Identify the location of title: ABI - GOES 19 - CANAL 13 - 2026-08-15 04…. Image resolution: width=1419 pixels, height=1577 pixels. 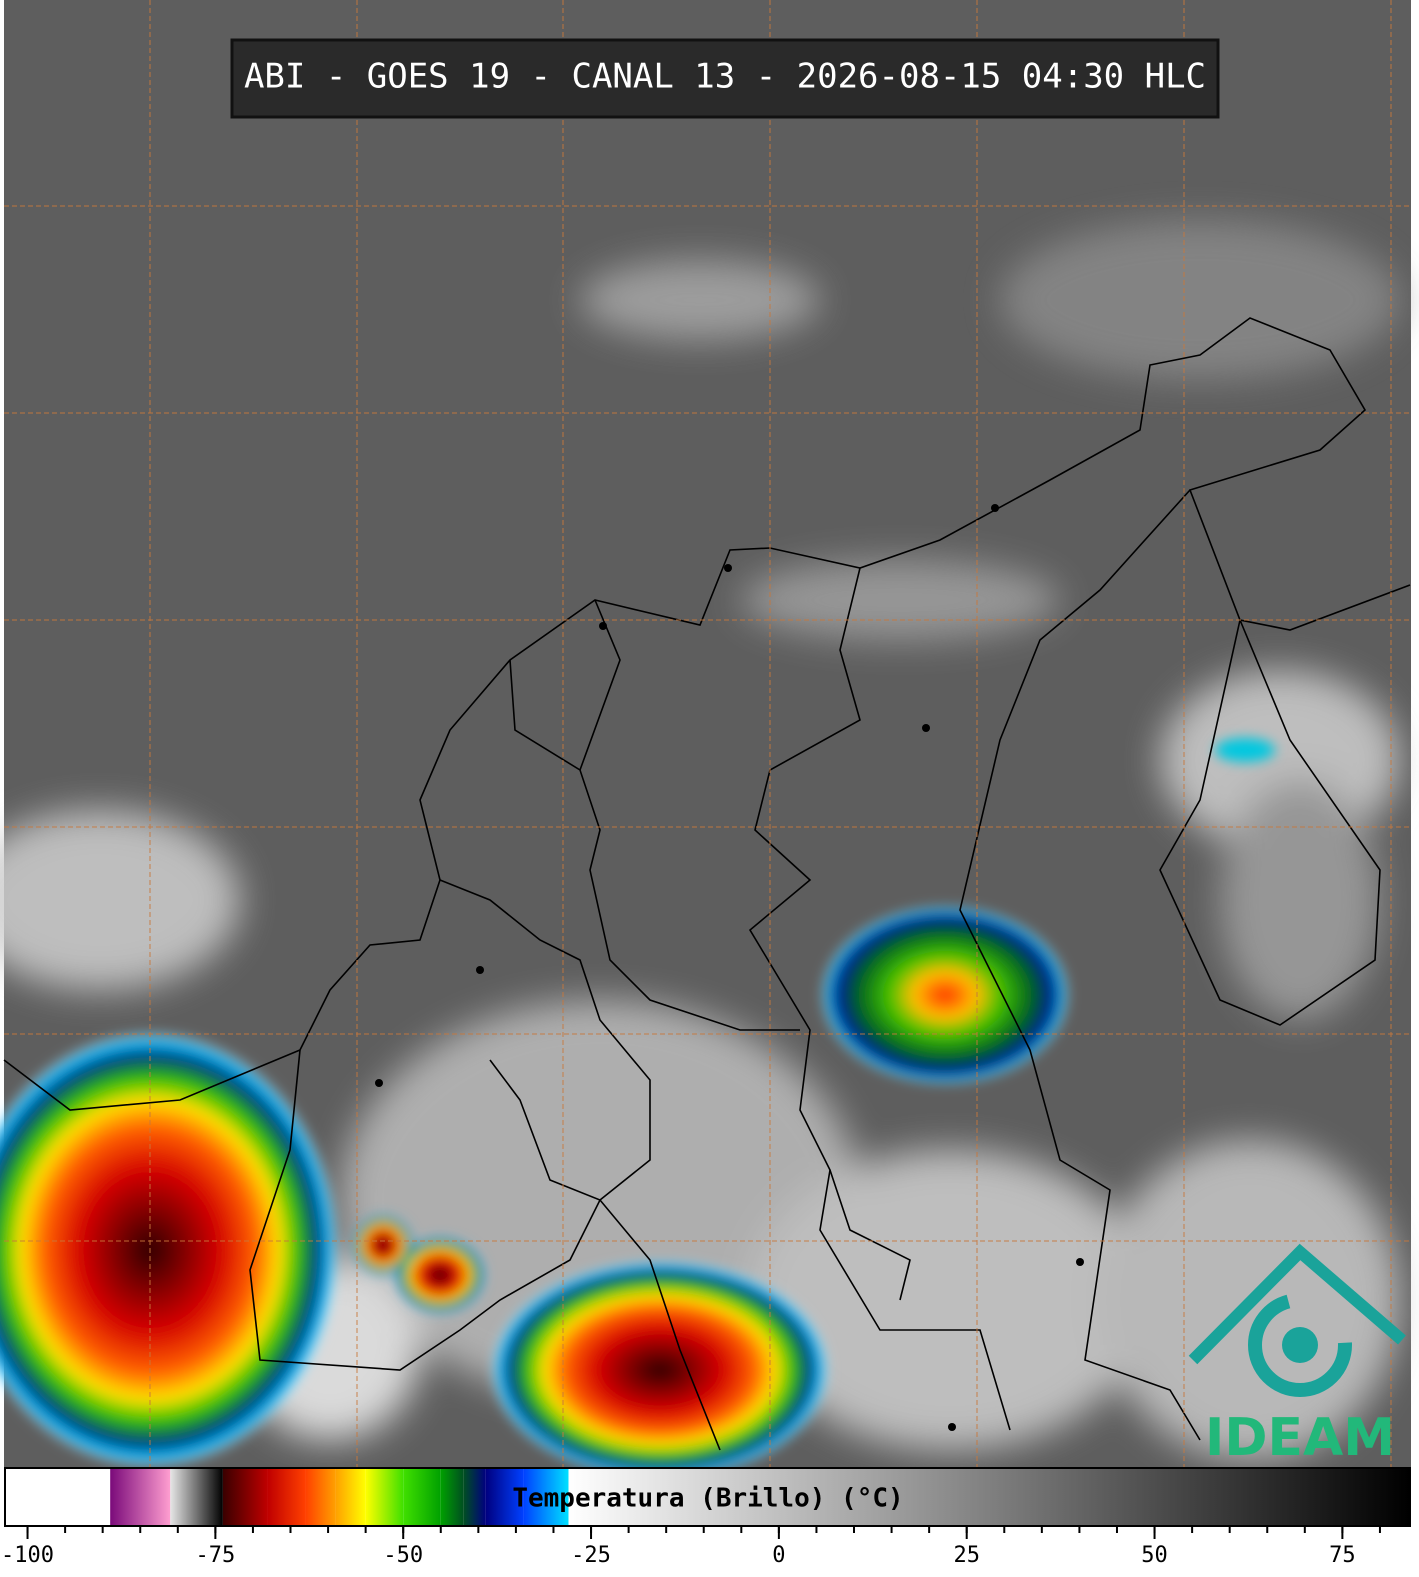
(725, 77).